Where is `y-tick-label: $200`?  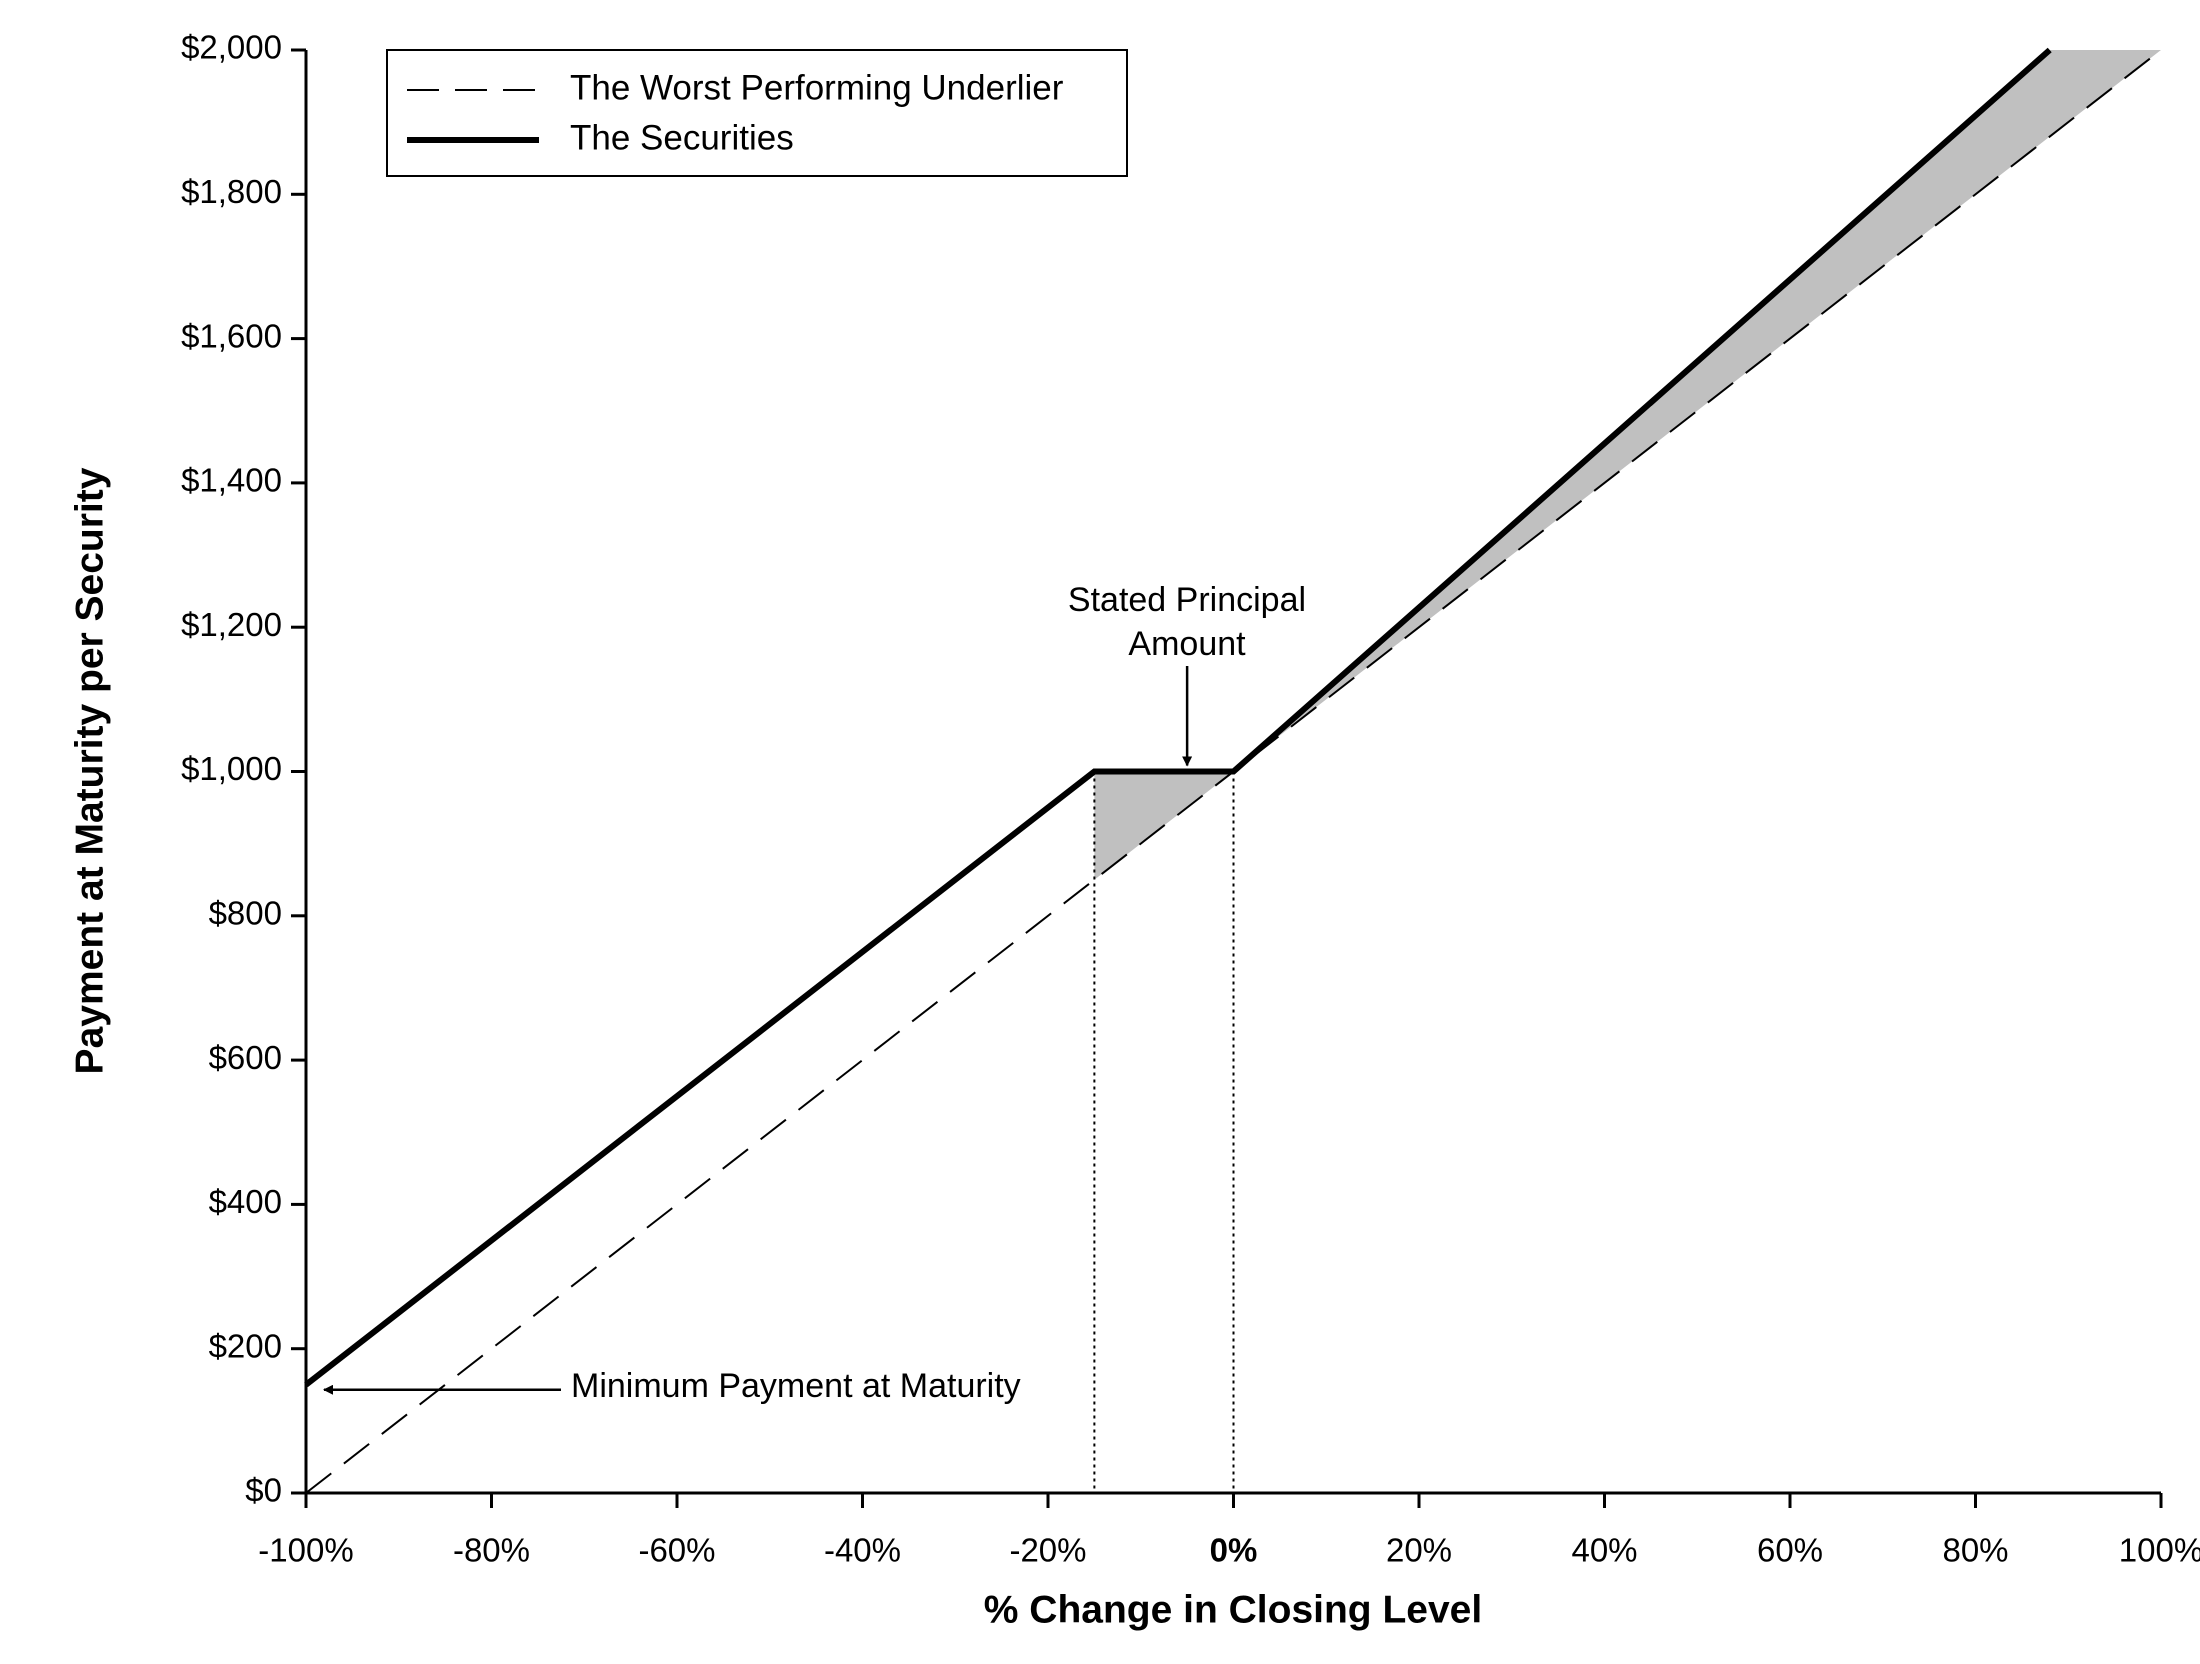
y-tick-label: $200 is located at coordinates (245, 1345).